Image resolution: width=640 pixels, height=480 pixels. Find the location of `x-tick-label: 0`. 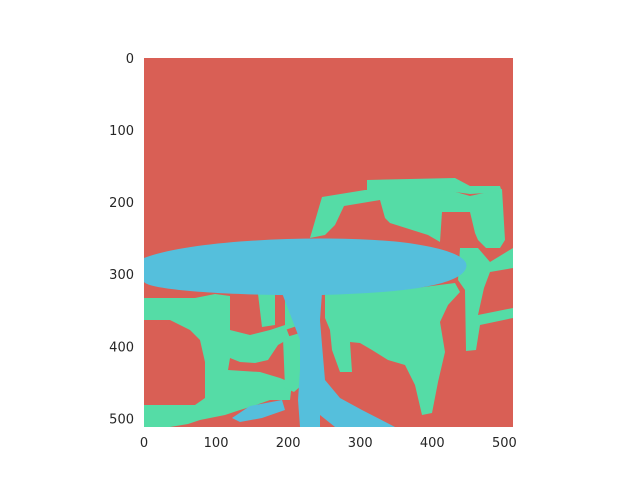

x-tick-label: 0 is located at coordinates (144, 443).